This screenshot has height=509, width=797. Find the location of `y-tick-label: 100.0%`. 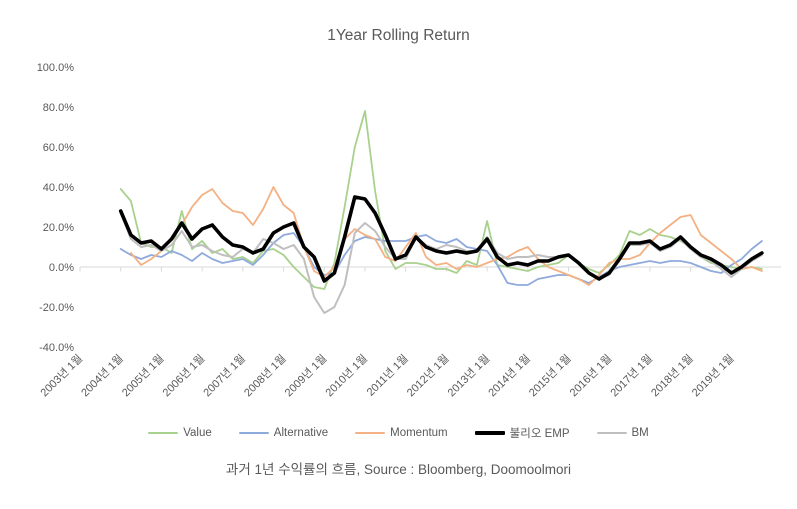

y-tick-label: 100.0% is located at coordinates (56, 68).